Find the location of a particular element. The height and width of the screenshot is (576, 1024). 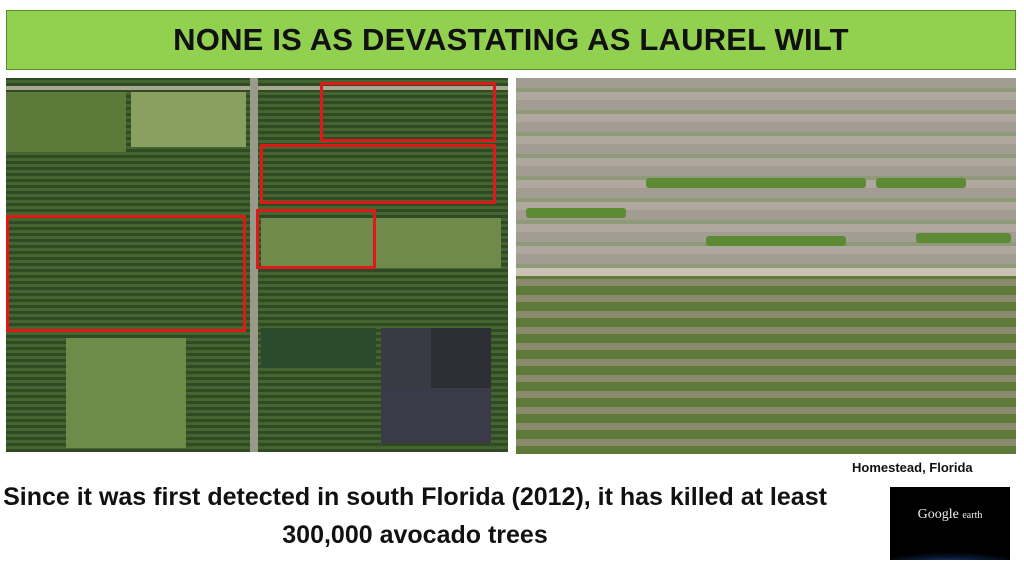

logo-text: Google earth is located at coordinates (950, 514).